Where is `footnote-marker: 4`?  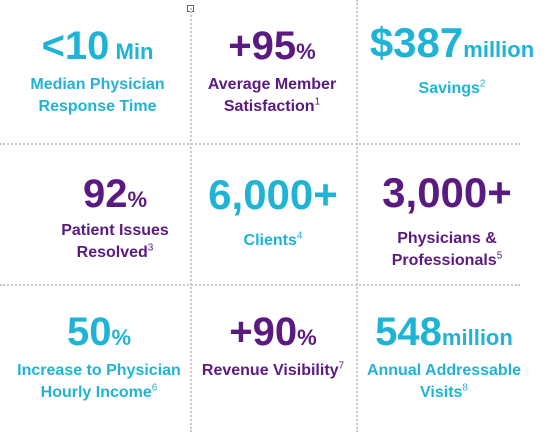
footnote-marker: 4 is located at coordinates (299, 236).